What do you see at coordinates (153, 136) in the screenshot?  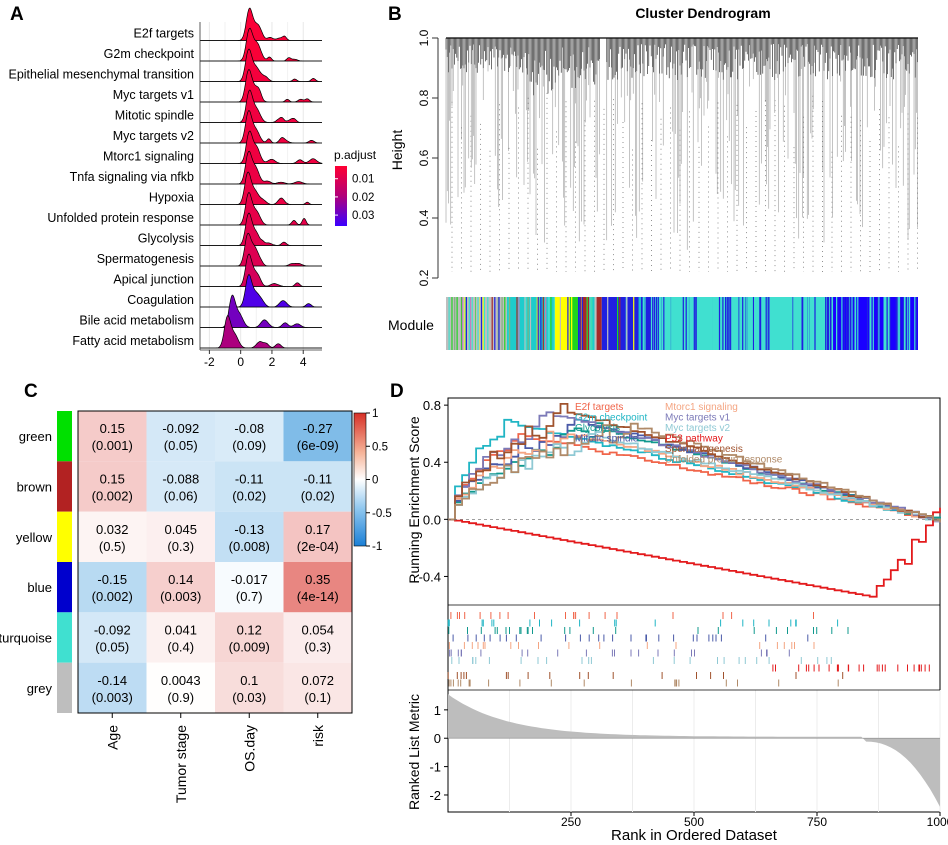 I see `ridge-category-label: Myc targets v2` at bounding box center [153, 136].